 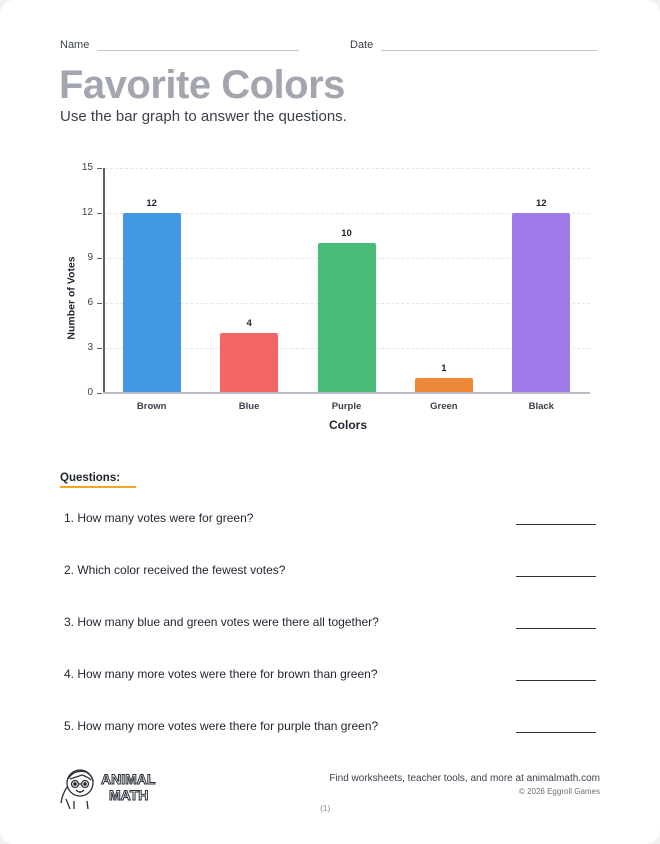 What do you see at coordinates (489, 50) in the screenshot?
I see `date-line` at bounding box center [489, 50].